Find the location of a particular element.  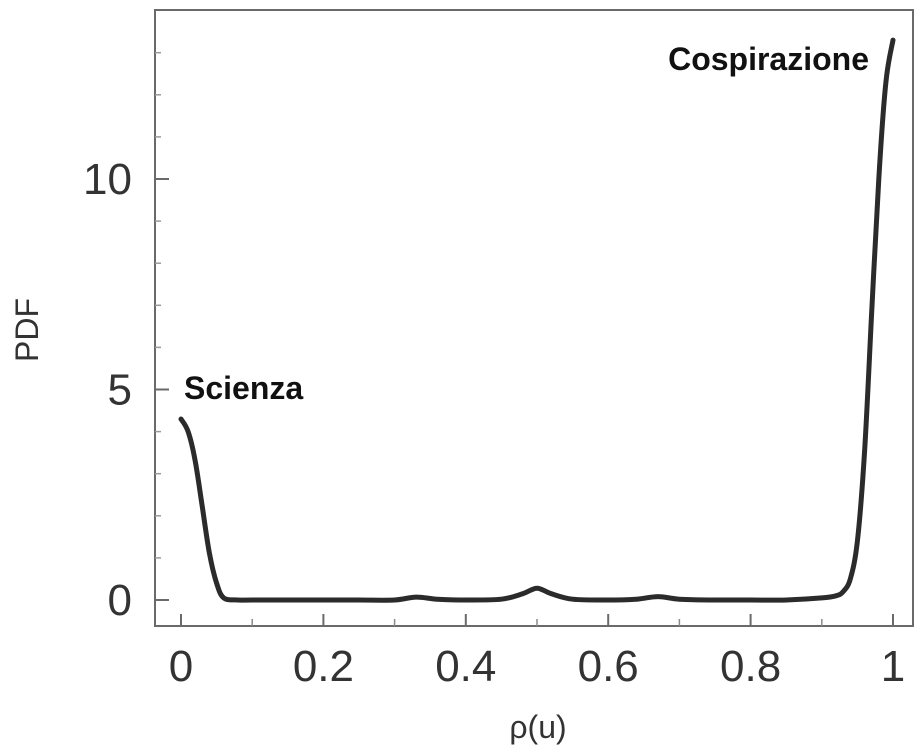

y-axis-title: PDF is located at coordinates (27, 330).